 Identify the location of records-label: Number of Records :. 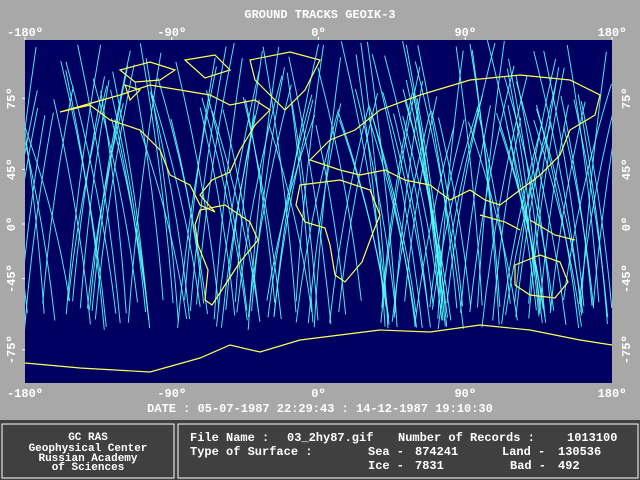
(466, 438).